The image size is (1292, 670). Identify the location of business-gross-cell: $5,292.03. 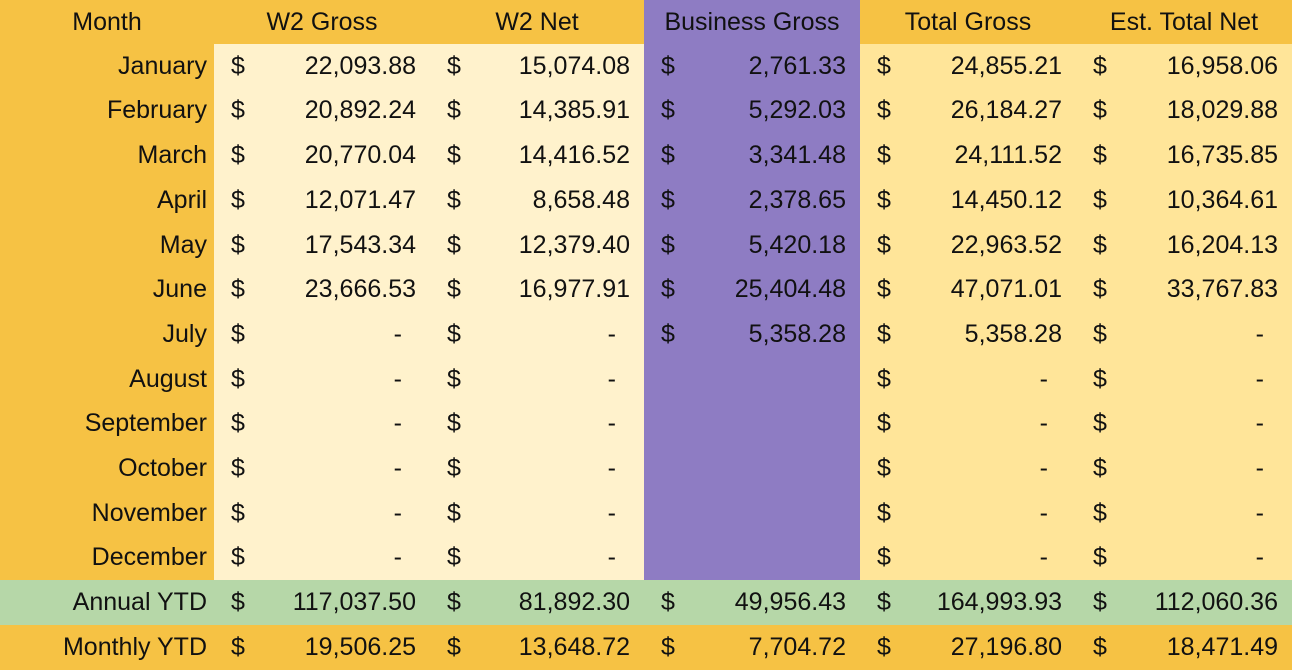
(752, 110).